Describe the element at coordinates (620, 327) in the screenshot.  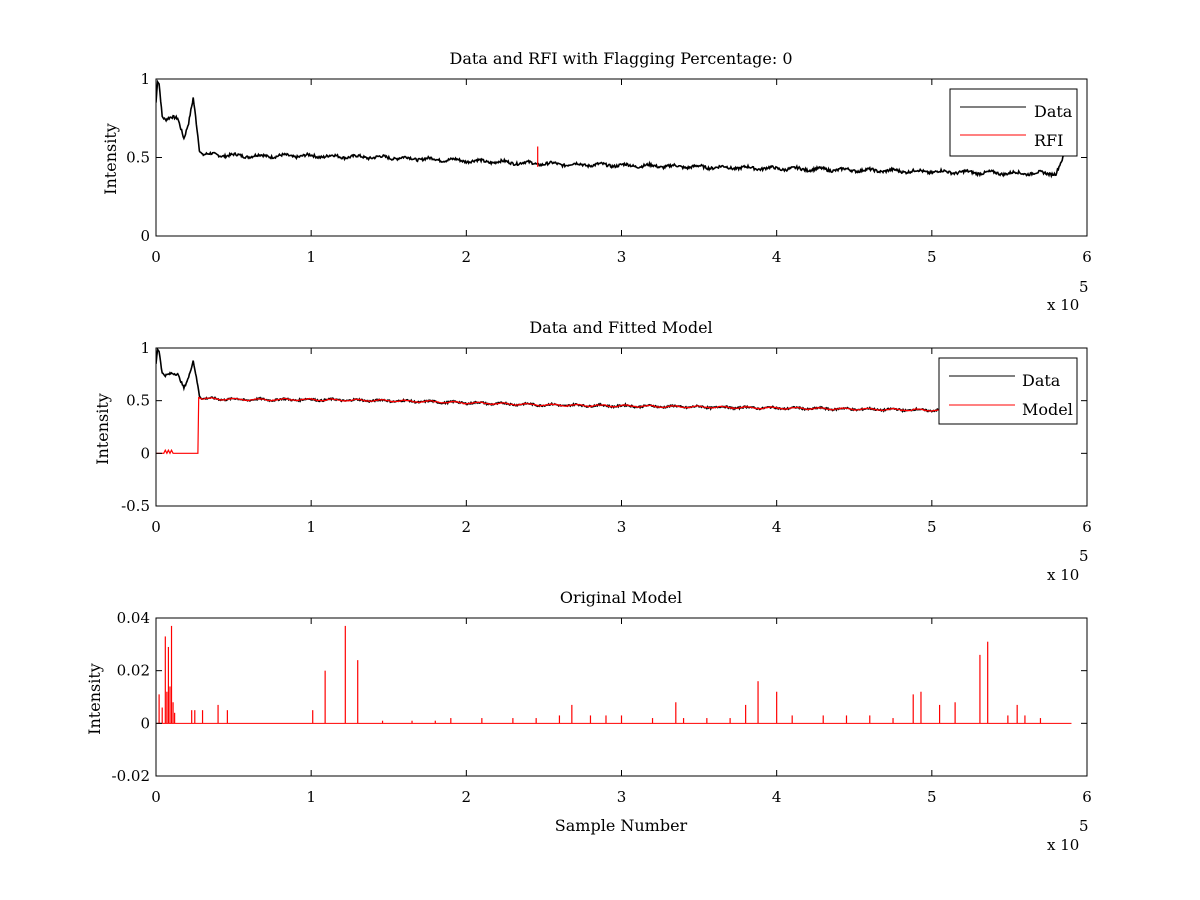
I see `panel-2-title: Data and Fitted Model` at that location.